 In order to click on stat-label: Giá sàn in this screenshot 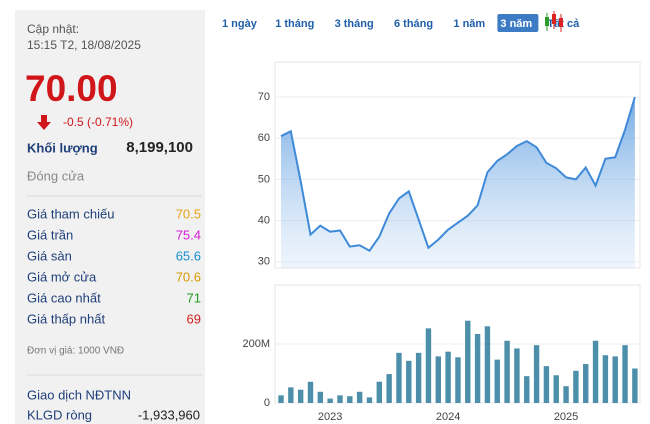, I will do `click(49, 255)`.